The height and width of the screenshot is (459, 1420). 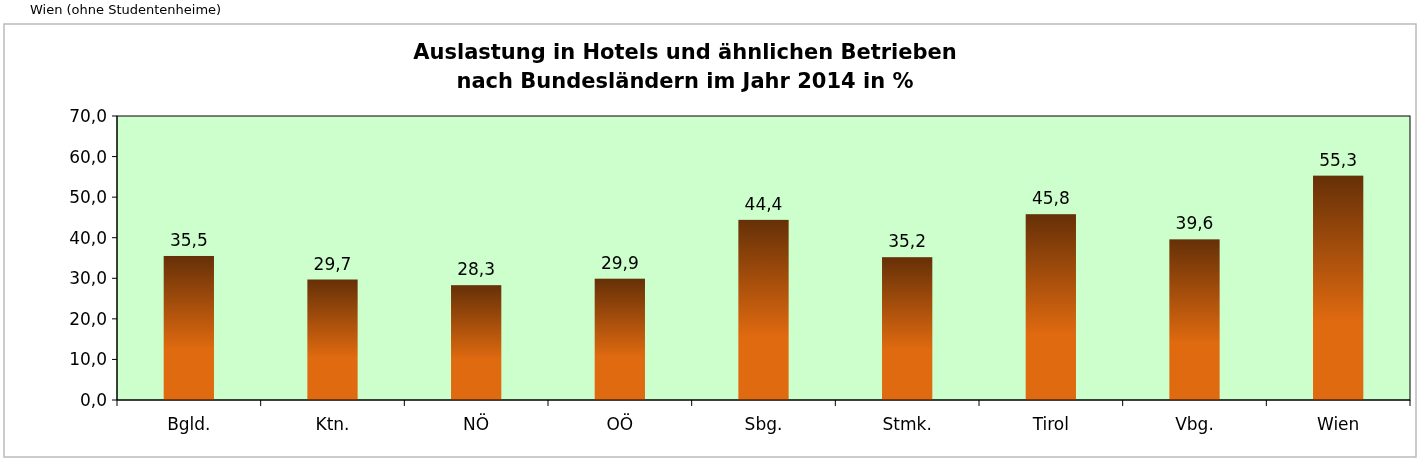 What do you see at coordinates (189, 424) in the screenshot?
I see `x-tick-label: Bgld.` at bounding box center [189, 424].